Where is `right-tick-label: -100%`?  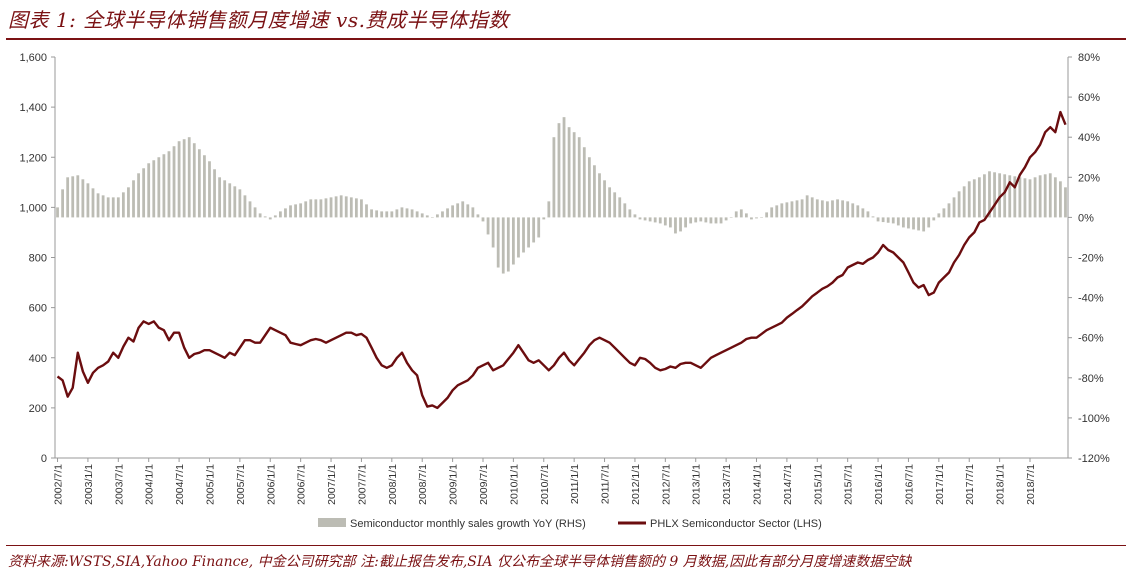
right-tick-label: -100% is located at coordinates (1094, 419).